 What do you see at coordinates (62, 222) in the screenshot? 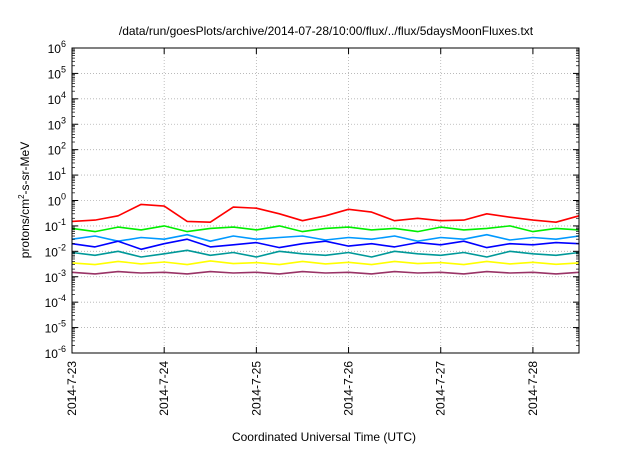
I see `y-tick-label-sup: -1` at bounding box center [62, 222].